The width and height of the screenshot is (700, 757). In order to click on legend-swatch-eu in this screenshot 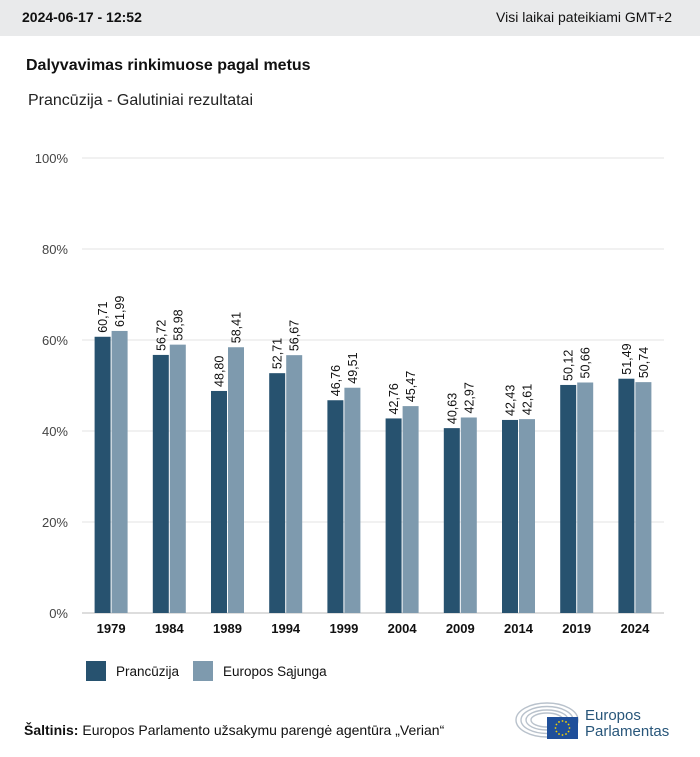, I will do `click(203, 671)`.